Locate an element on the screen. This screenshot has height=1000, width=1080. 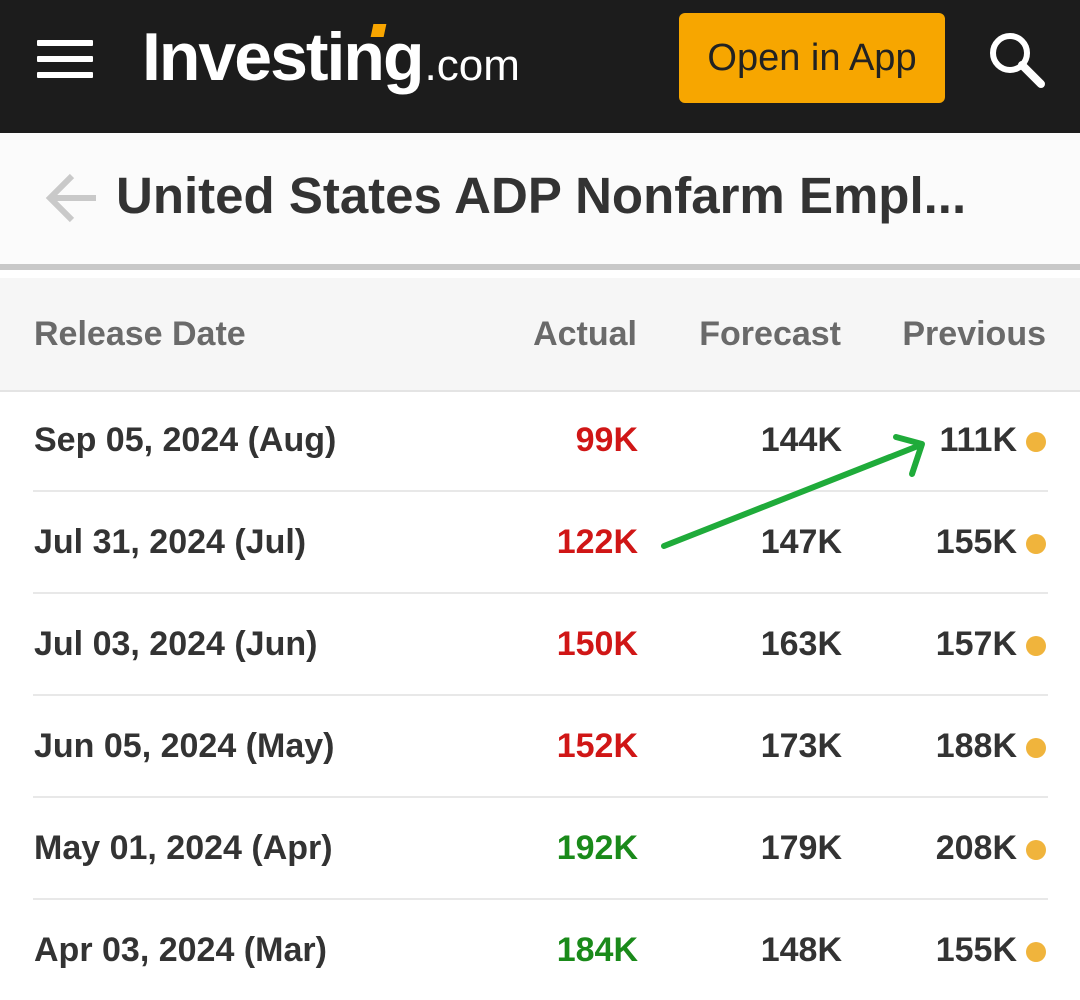
actual-cell: 122K is located at coordinates (597, 542).